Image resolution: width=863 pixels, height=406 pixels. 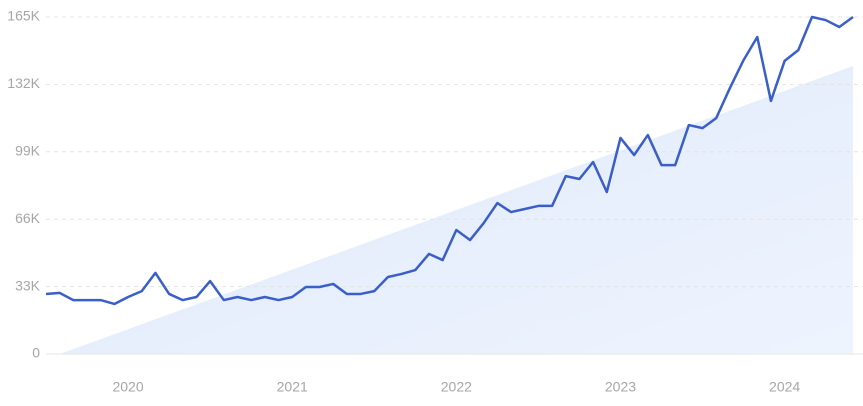 I want to click on x-tick-label: 2024, so click(x=784, y=387).